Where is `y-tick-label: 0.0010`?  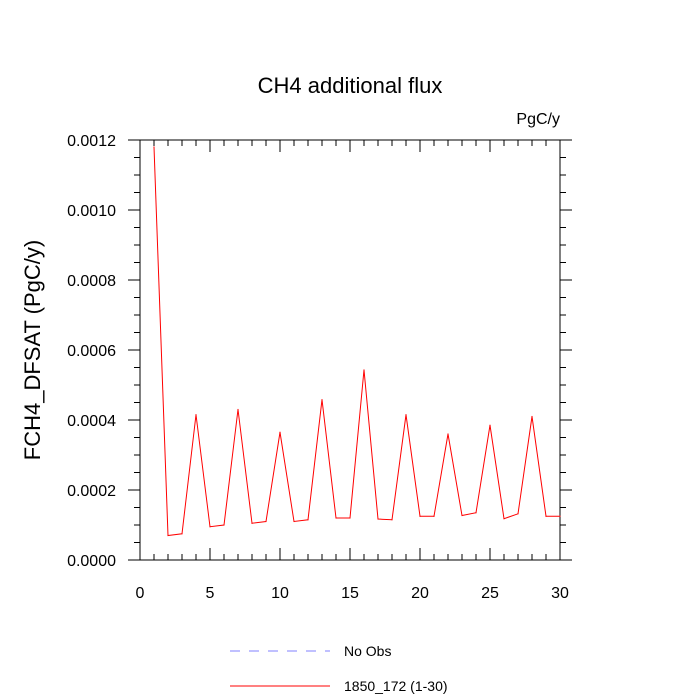
y-tick-label: 0.0010 is located at coordinates (91, 211).